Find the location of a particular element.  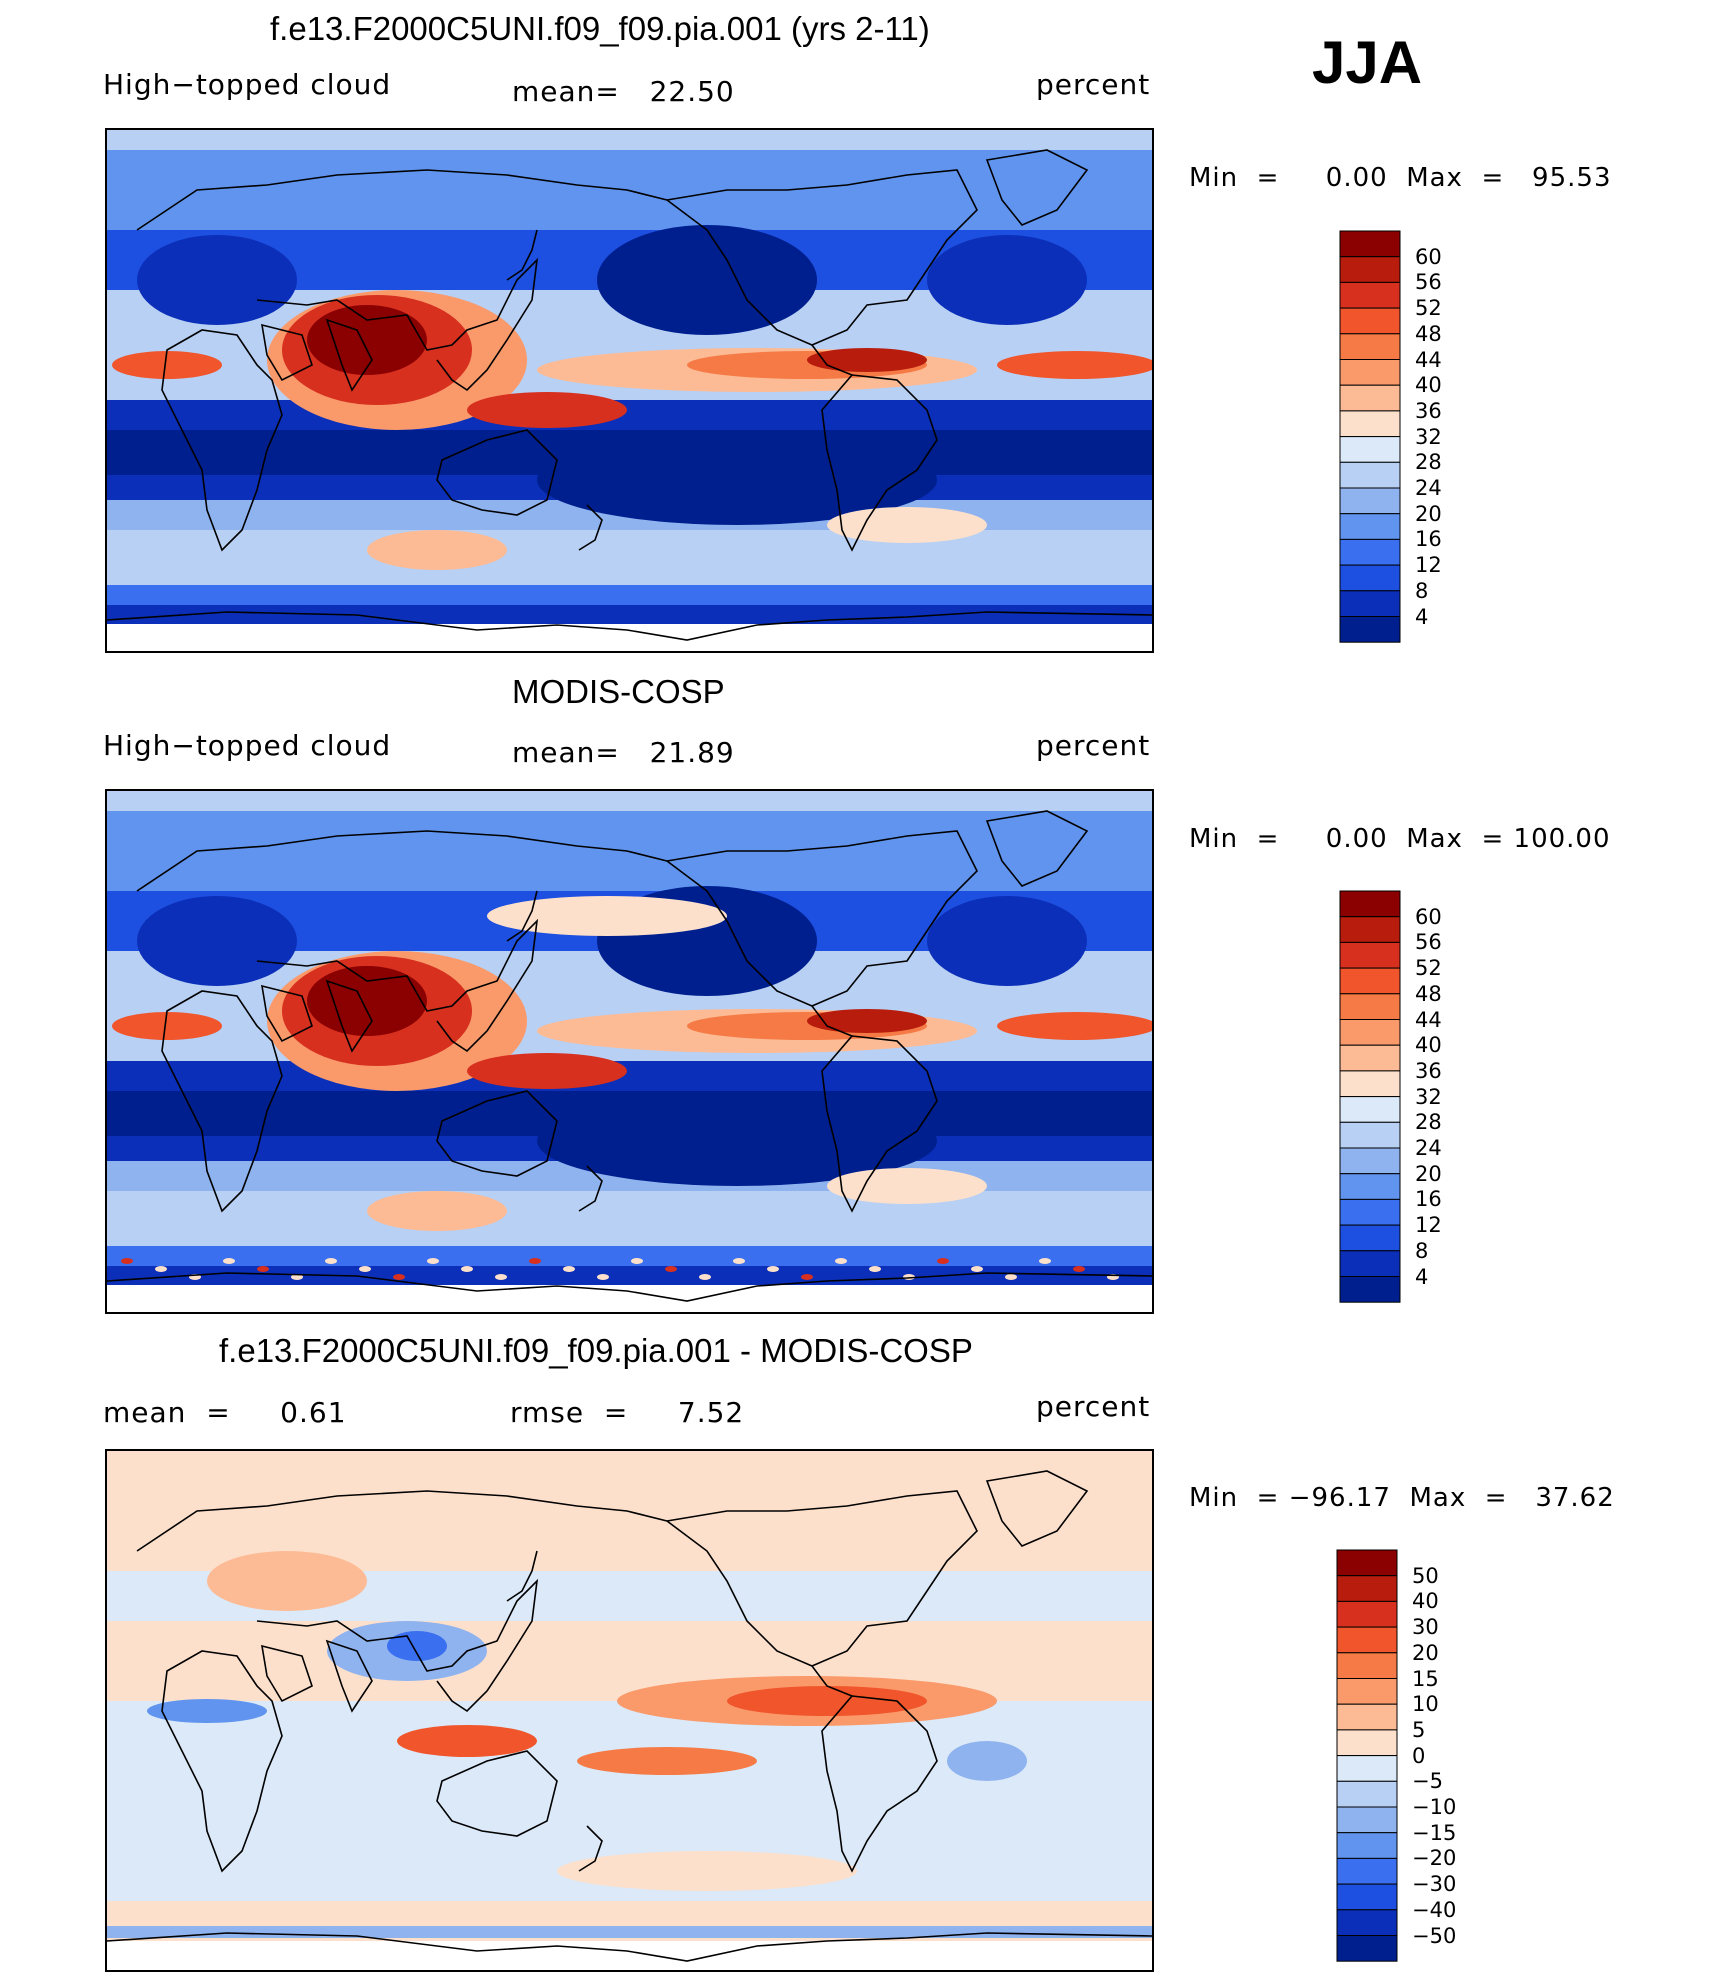

panel2-colorbar-tick-label: 16 is located at coordinates (1428, 1199).